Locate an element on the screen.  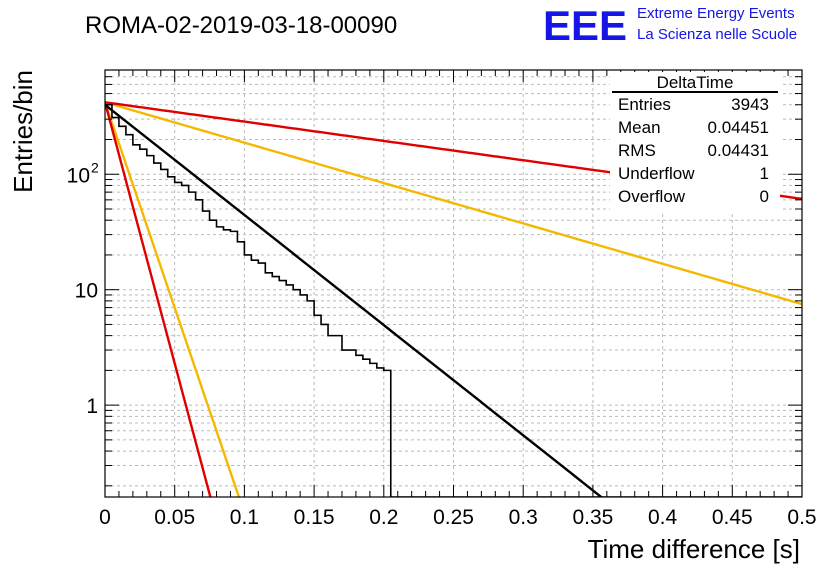
stats-name: DeltaTime is located at coordinates (695, 82).